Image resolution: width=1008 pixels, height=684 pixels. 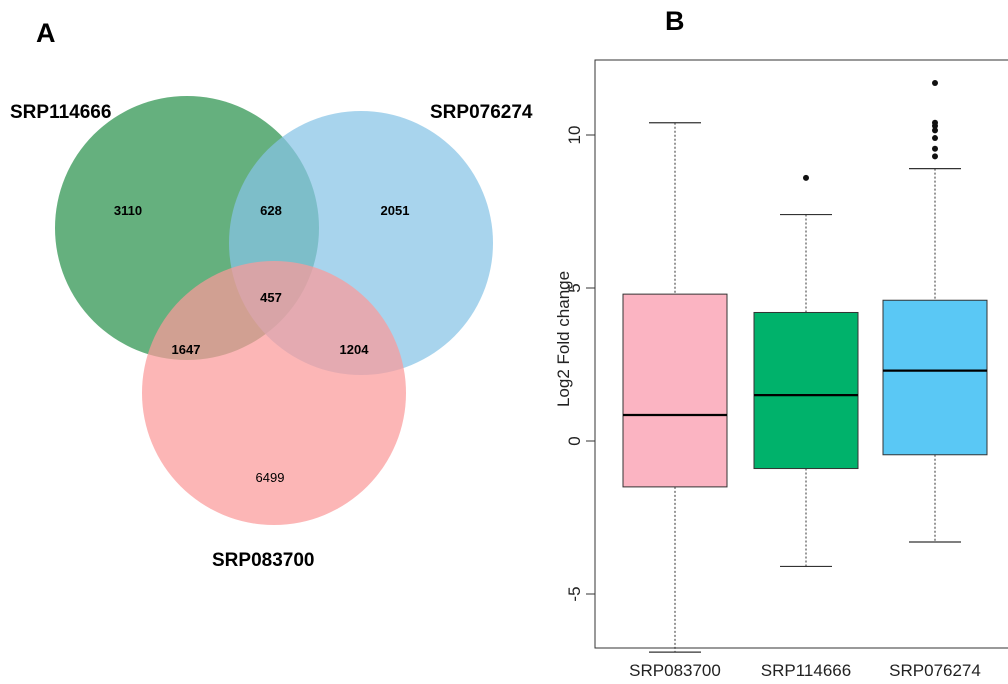 What do you see at coordinates (574, 440) in the screenshot?
I see `y-tick-label: 0` at bounding box center [574, 440].